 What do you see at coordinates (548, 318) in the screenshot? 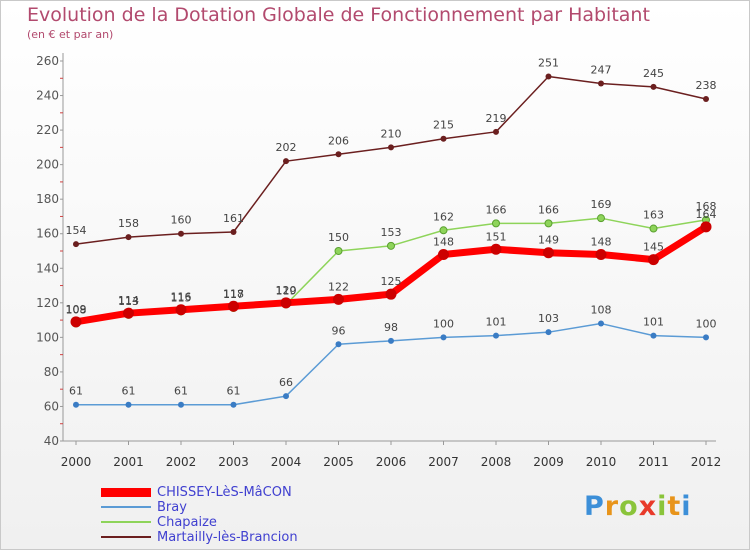
I see `data-label: 103` at bounding box center [548, 318].